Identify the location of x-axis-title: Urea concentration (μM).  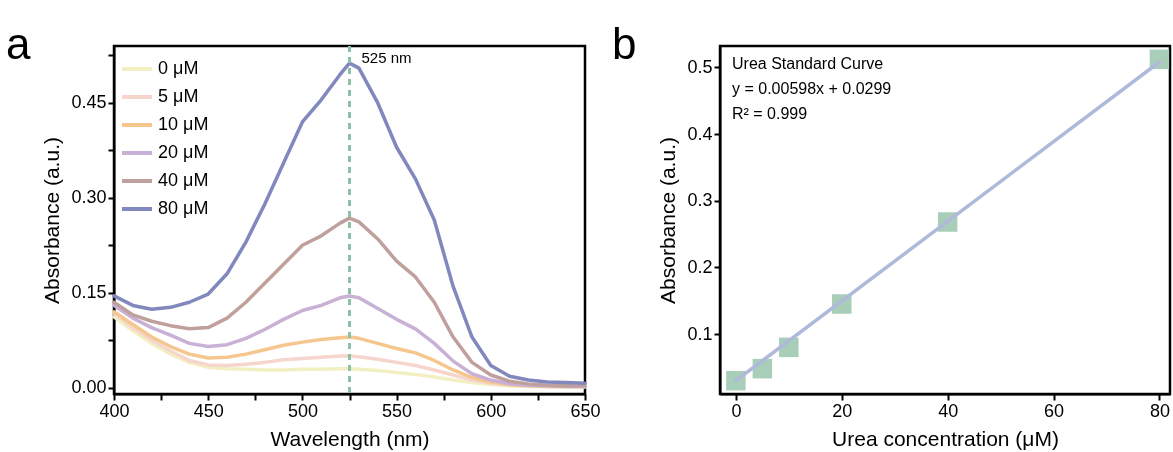
(945, 438).